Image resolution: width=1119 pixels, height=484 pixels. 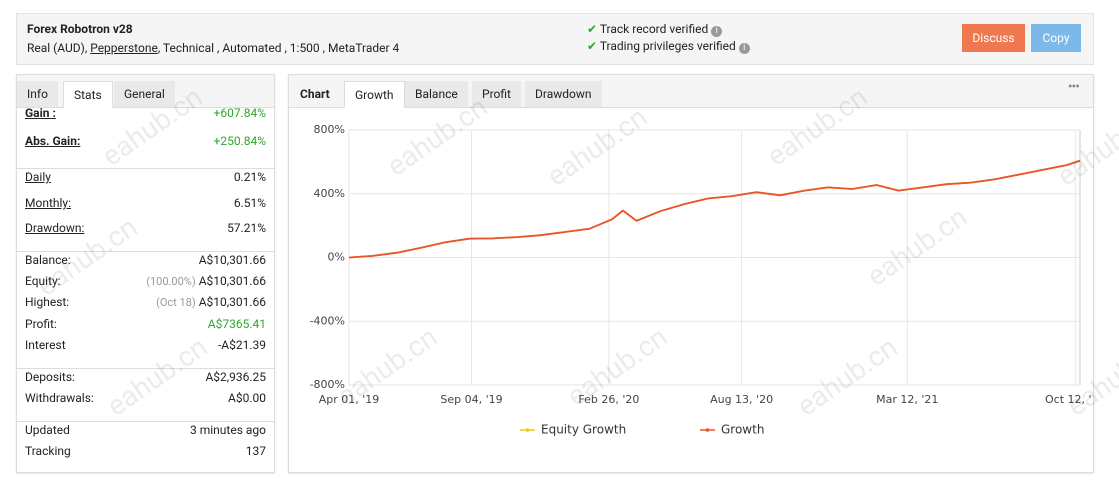 I want to click on stat-value-text: -A$21.39, so click(x=241, y=345).